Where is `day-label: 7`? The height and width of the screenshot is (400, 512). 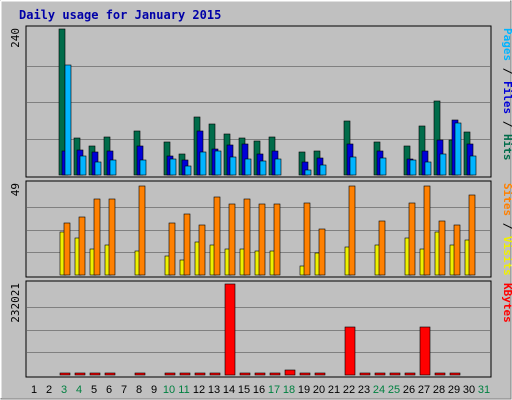 day-label: 7 is located at coordinates (124, 390).